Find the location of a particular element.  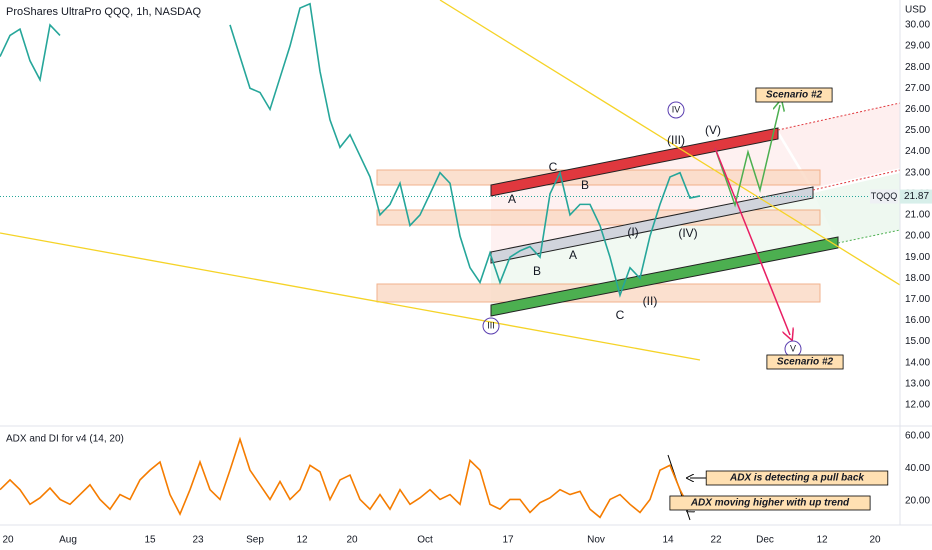

annotation: III is located at coordinates (491, 325).